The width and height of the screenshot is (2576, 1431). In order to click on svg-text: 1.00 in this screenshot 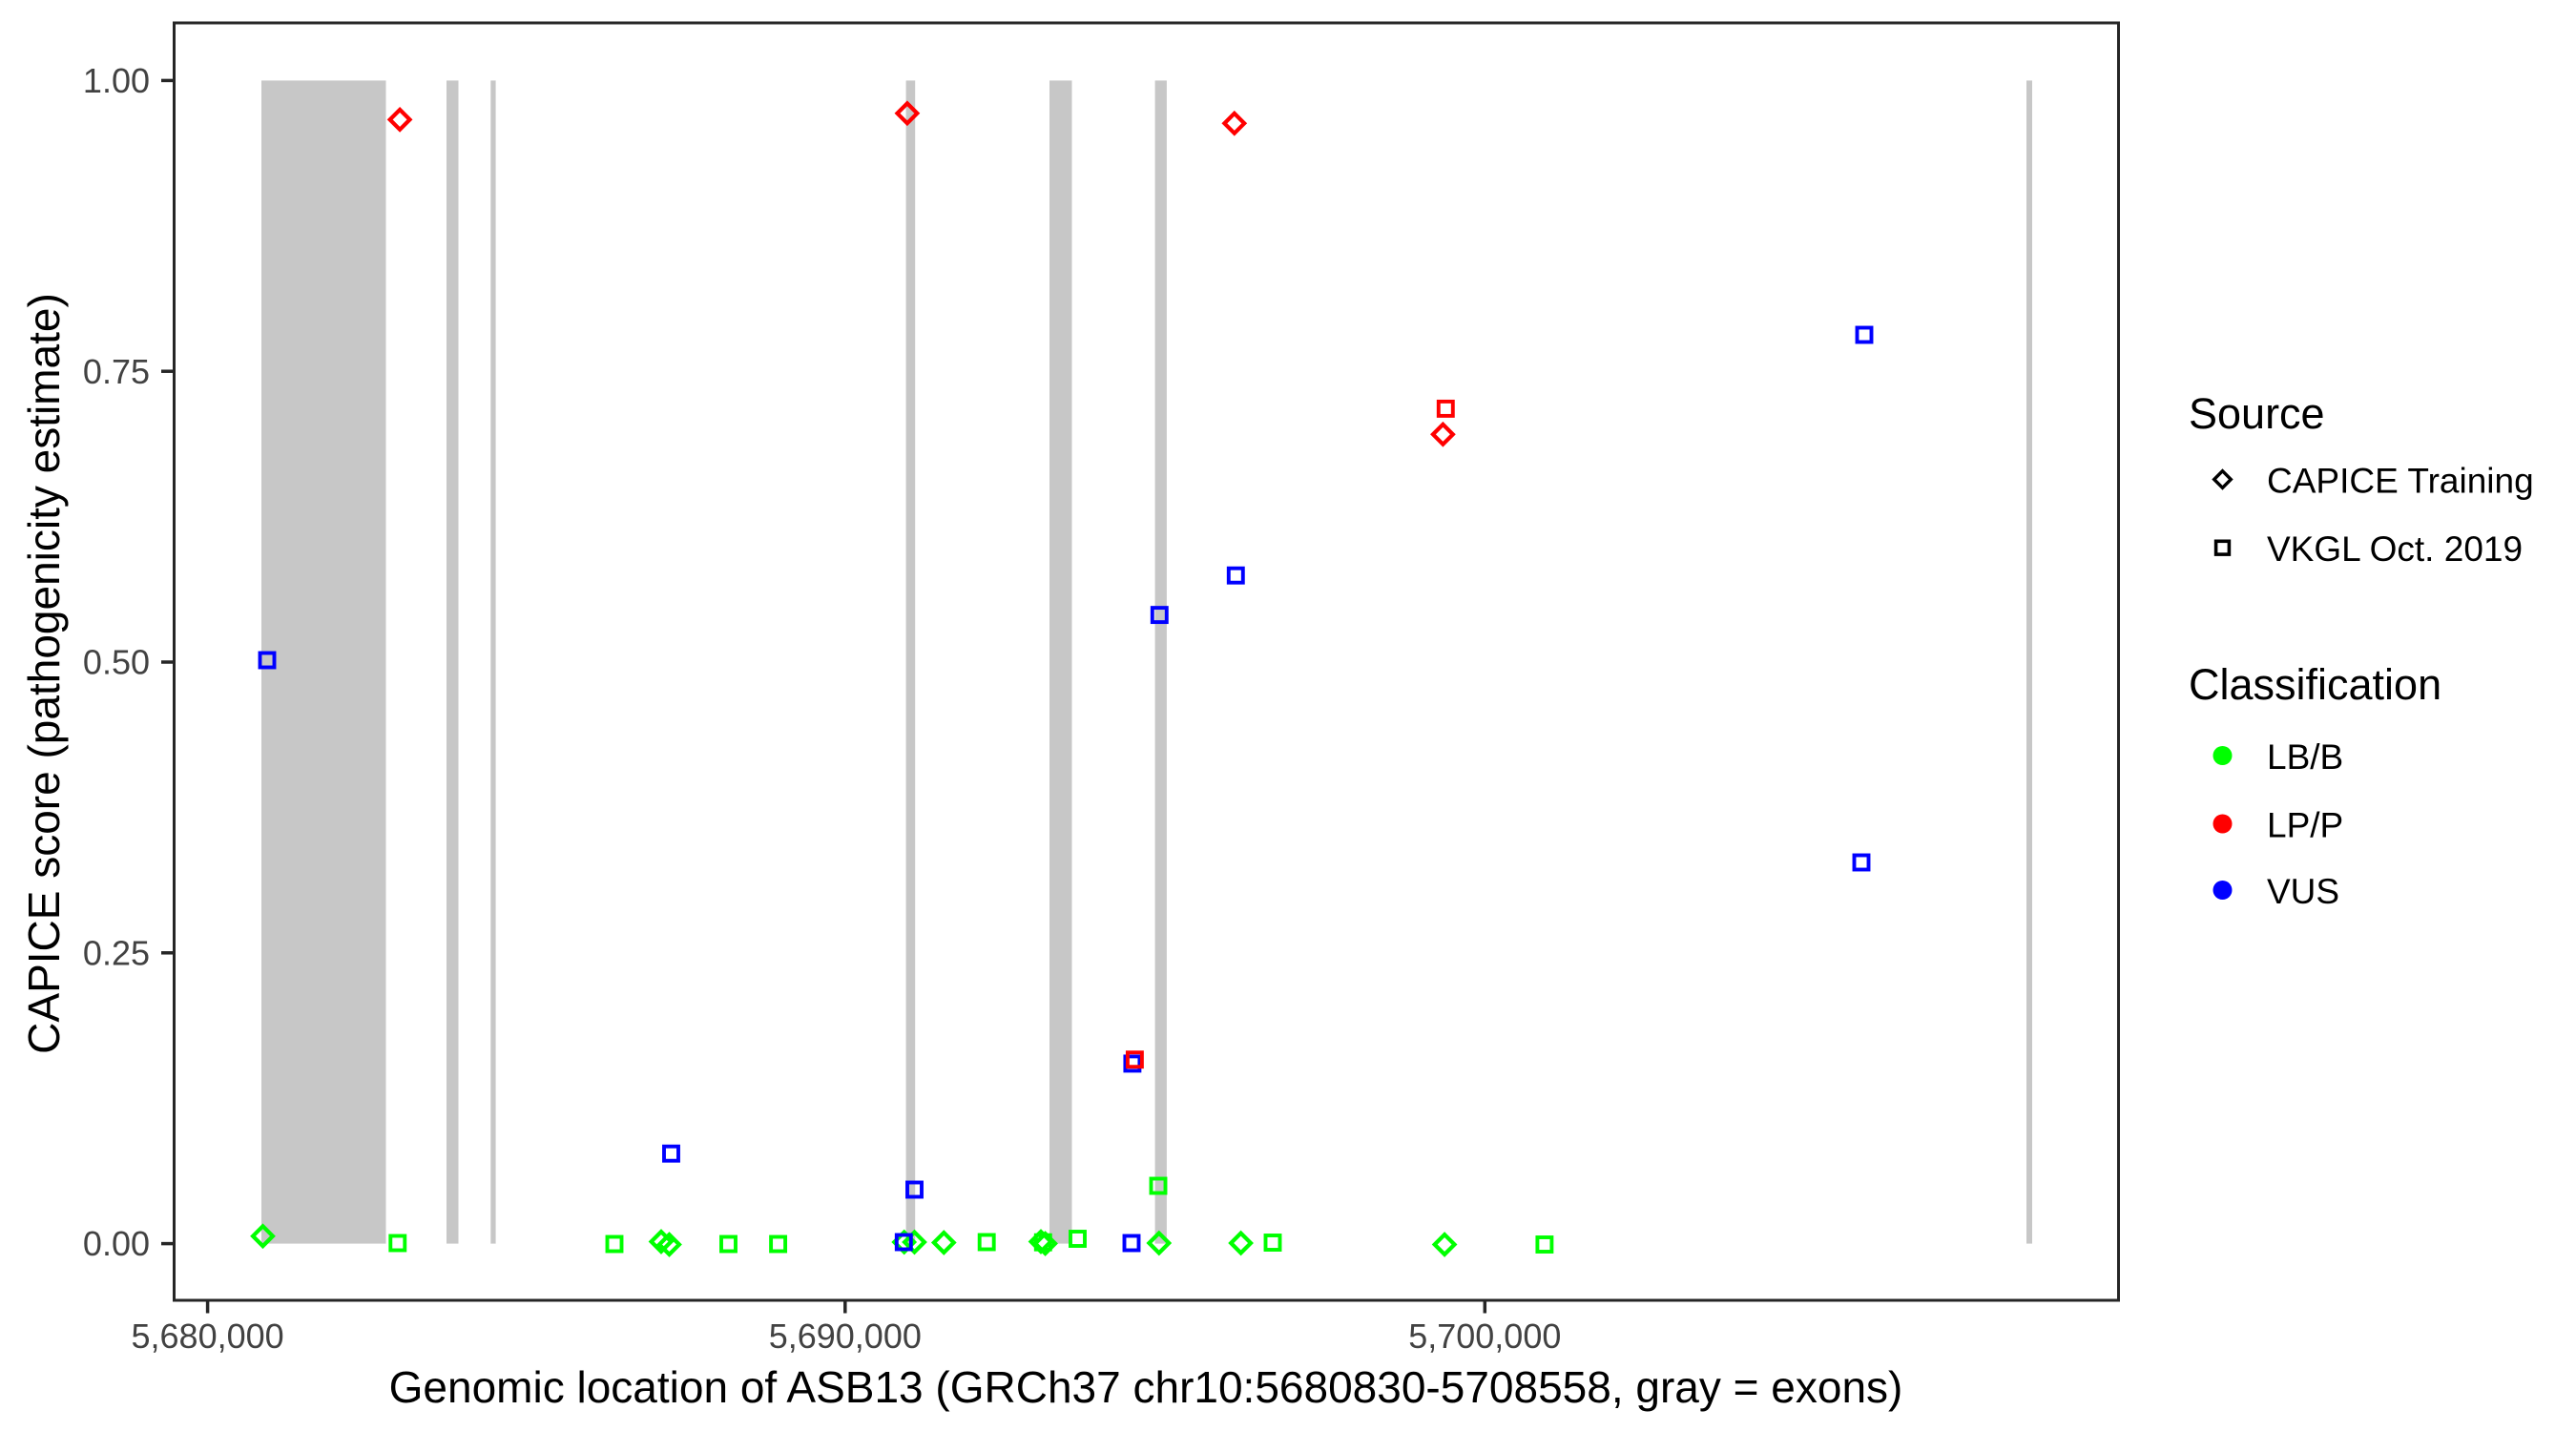, I will do `click(116, 80)`.